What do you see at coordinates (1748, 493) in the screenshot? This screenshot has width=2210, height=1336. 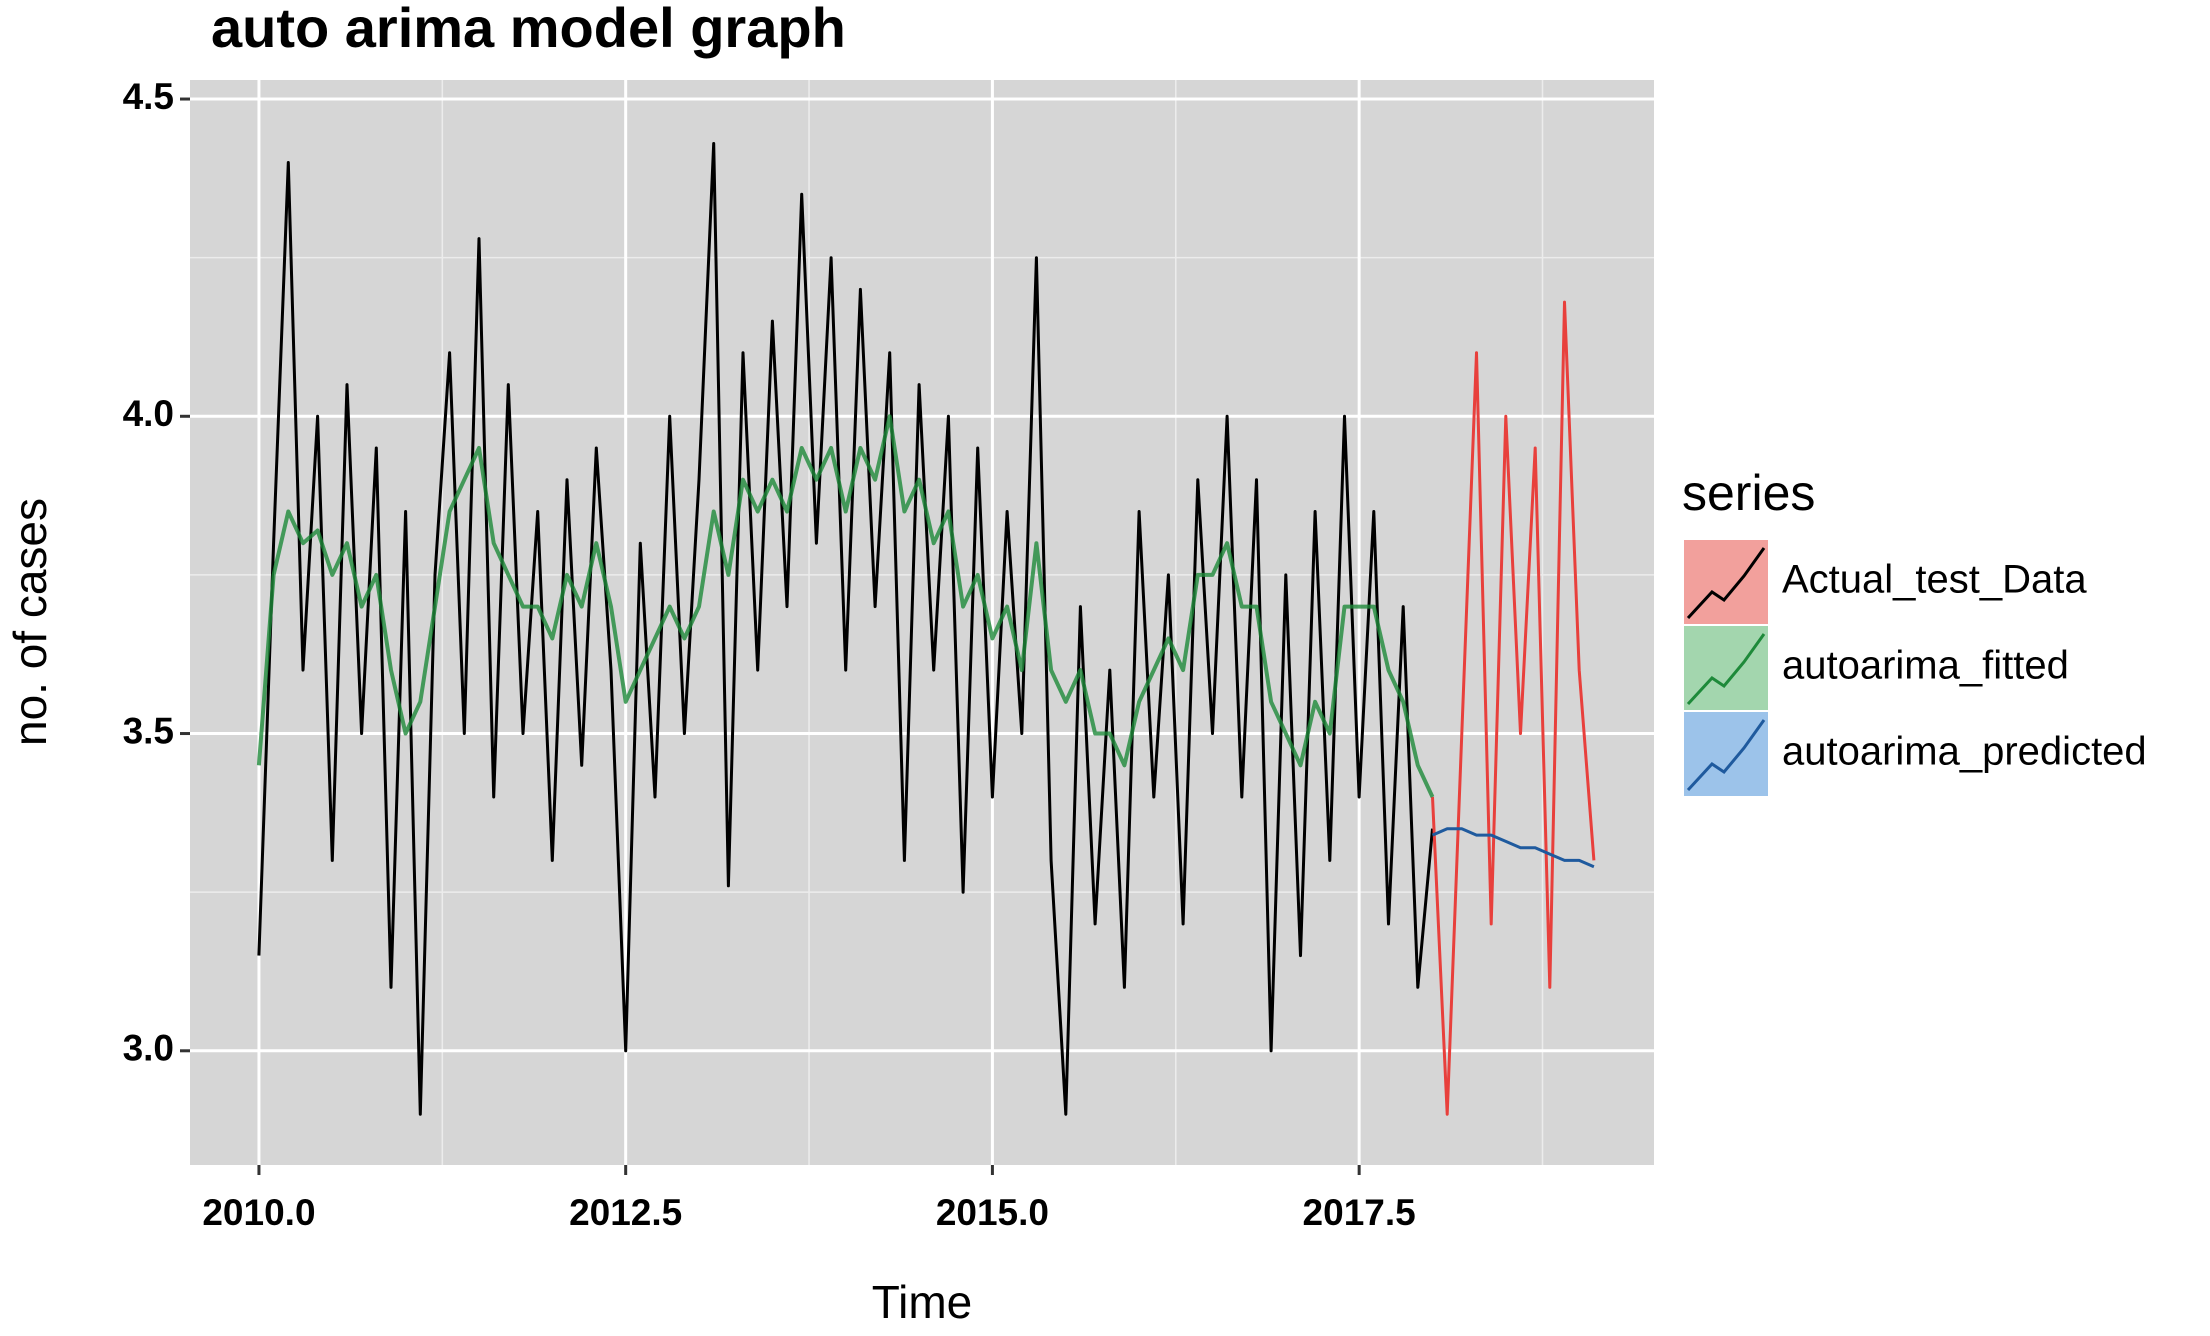 I see `legend-title: series` at bounding box center [1748, 493].